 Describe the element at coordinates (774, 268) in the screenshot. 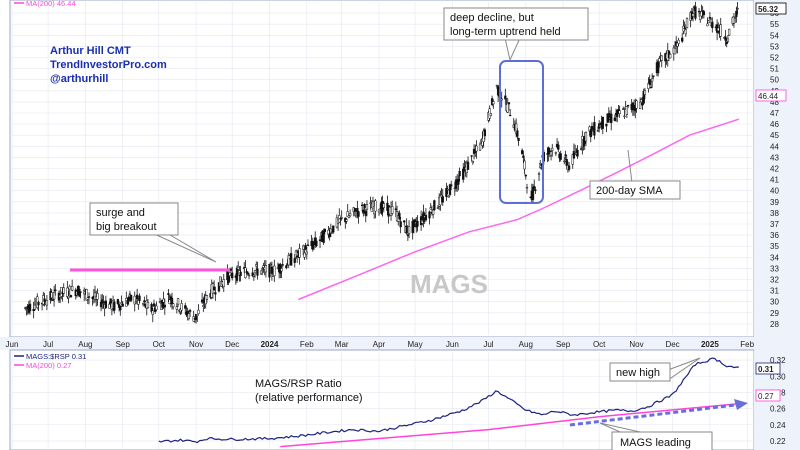

I see `price-tick-label: 33` at that location.